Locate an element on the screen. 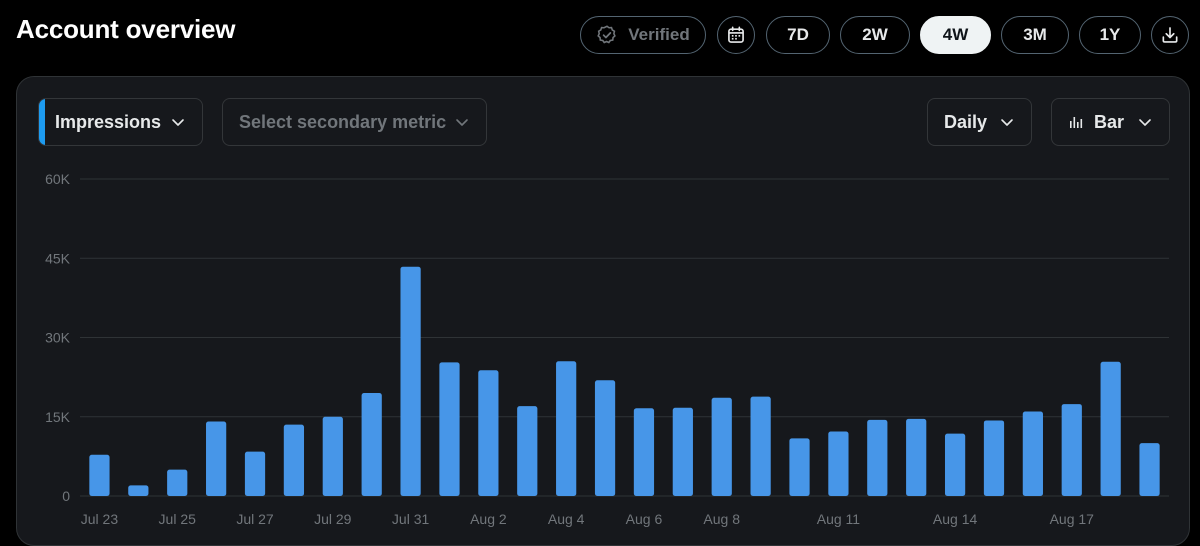 This screenshot has height=546, width=1200. interval-select: Daily is located at coordinates (979, 122).